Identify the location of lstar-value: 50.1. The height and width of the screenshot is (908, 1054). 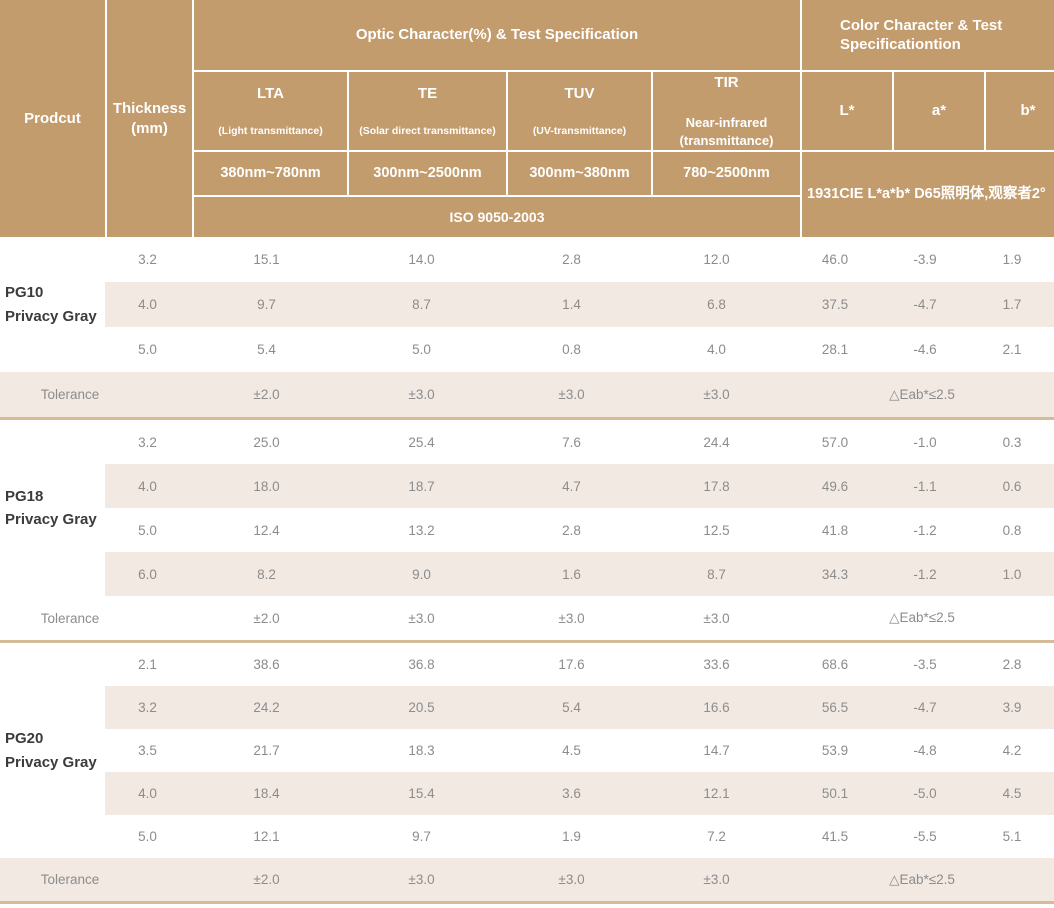
(835, 793).